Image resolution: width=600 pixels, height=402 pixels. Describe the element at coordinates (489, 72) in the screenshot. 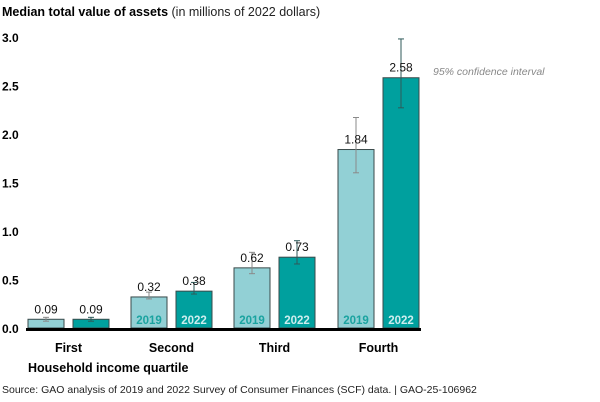

I see `confidence-interval-annotation: 95% confidence interval` at that location.